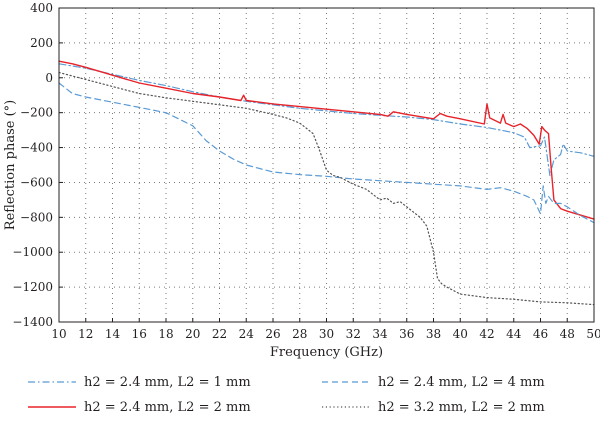  What do you see at coordinates (58, 334) in the screenshot?
I see `x-tick-label: 10` at bounding box center [58, 334].